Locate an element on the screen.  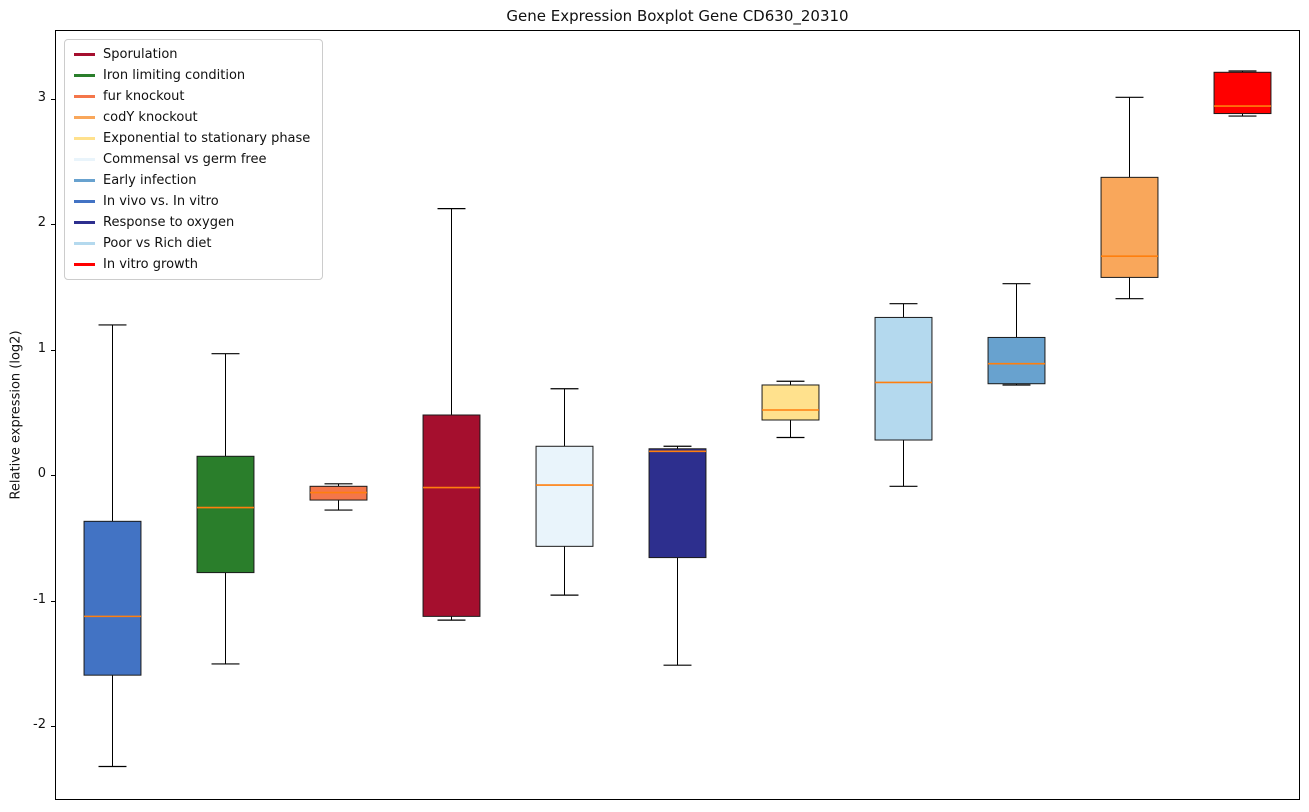
legend-item-8: Response to oxygen is located at coordinates (192, 222).